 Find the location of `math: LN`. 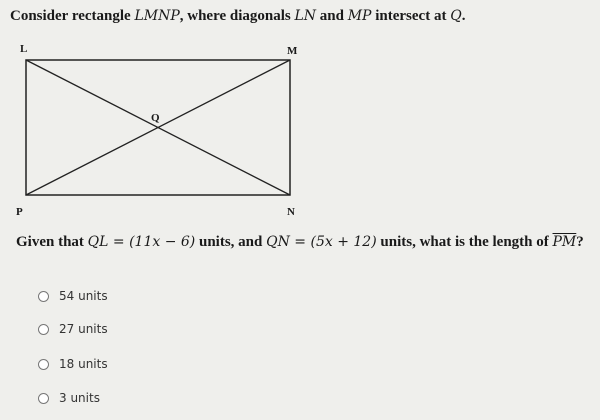

math: LN is located at coordinates (305, 16).